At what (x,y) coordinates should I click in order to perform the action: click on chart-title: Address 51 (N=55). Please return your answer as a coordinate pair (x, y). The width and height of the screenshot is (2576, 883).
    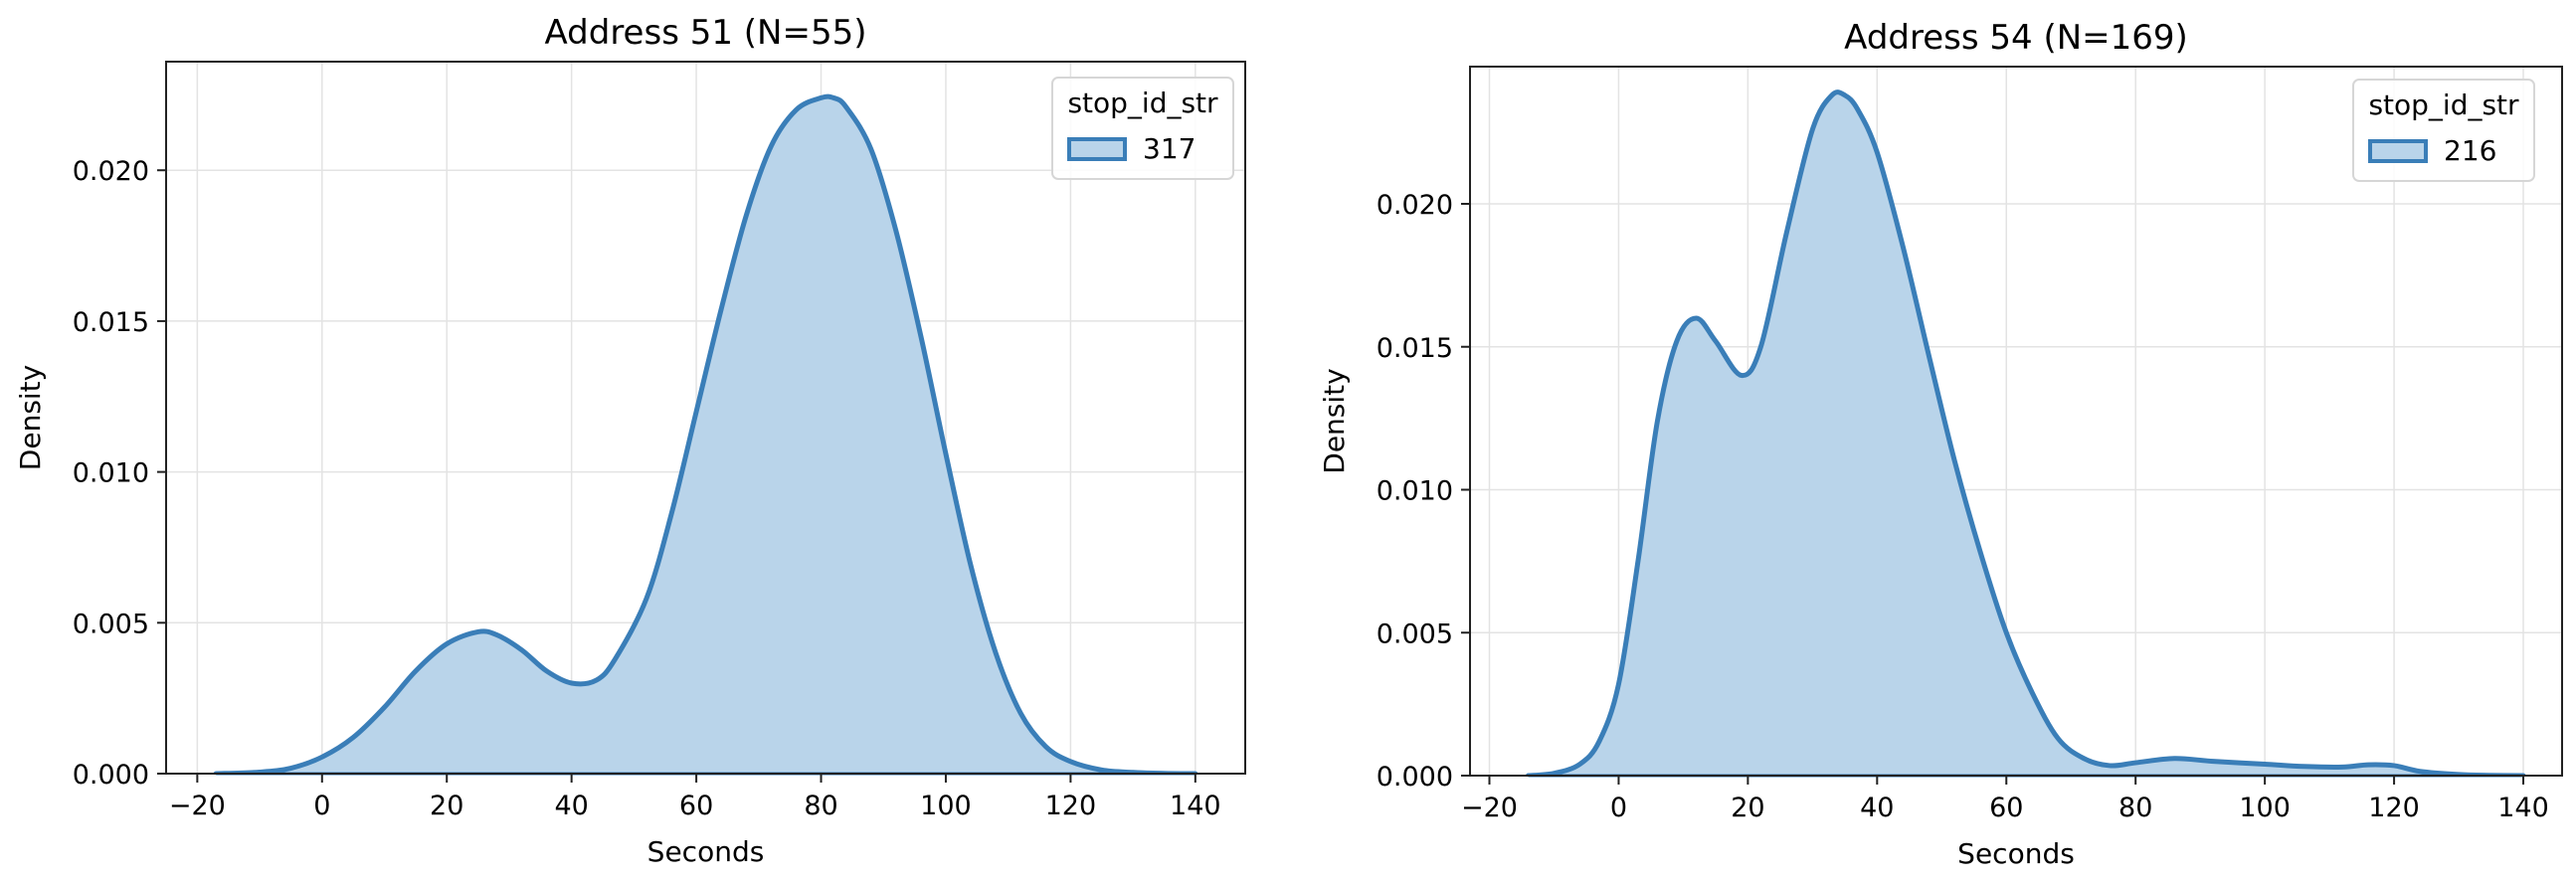
    Looking at the image, I should click on (706, 33).